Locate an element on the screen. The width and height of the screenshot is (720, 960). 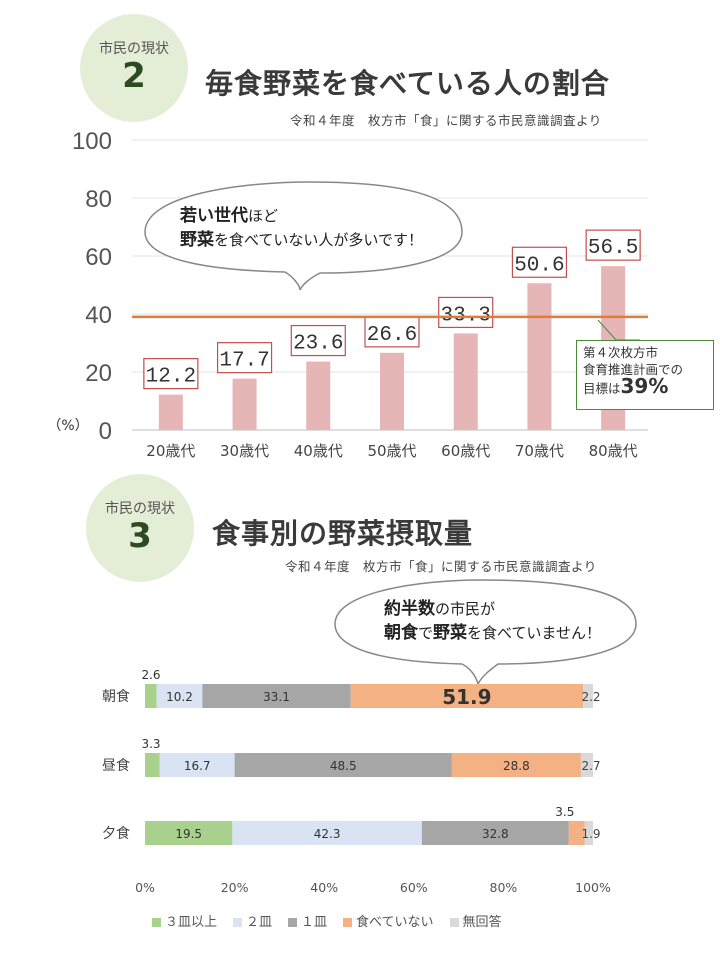
badge-number: 3 is located at coordinates (140, 536).